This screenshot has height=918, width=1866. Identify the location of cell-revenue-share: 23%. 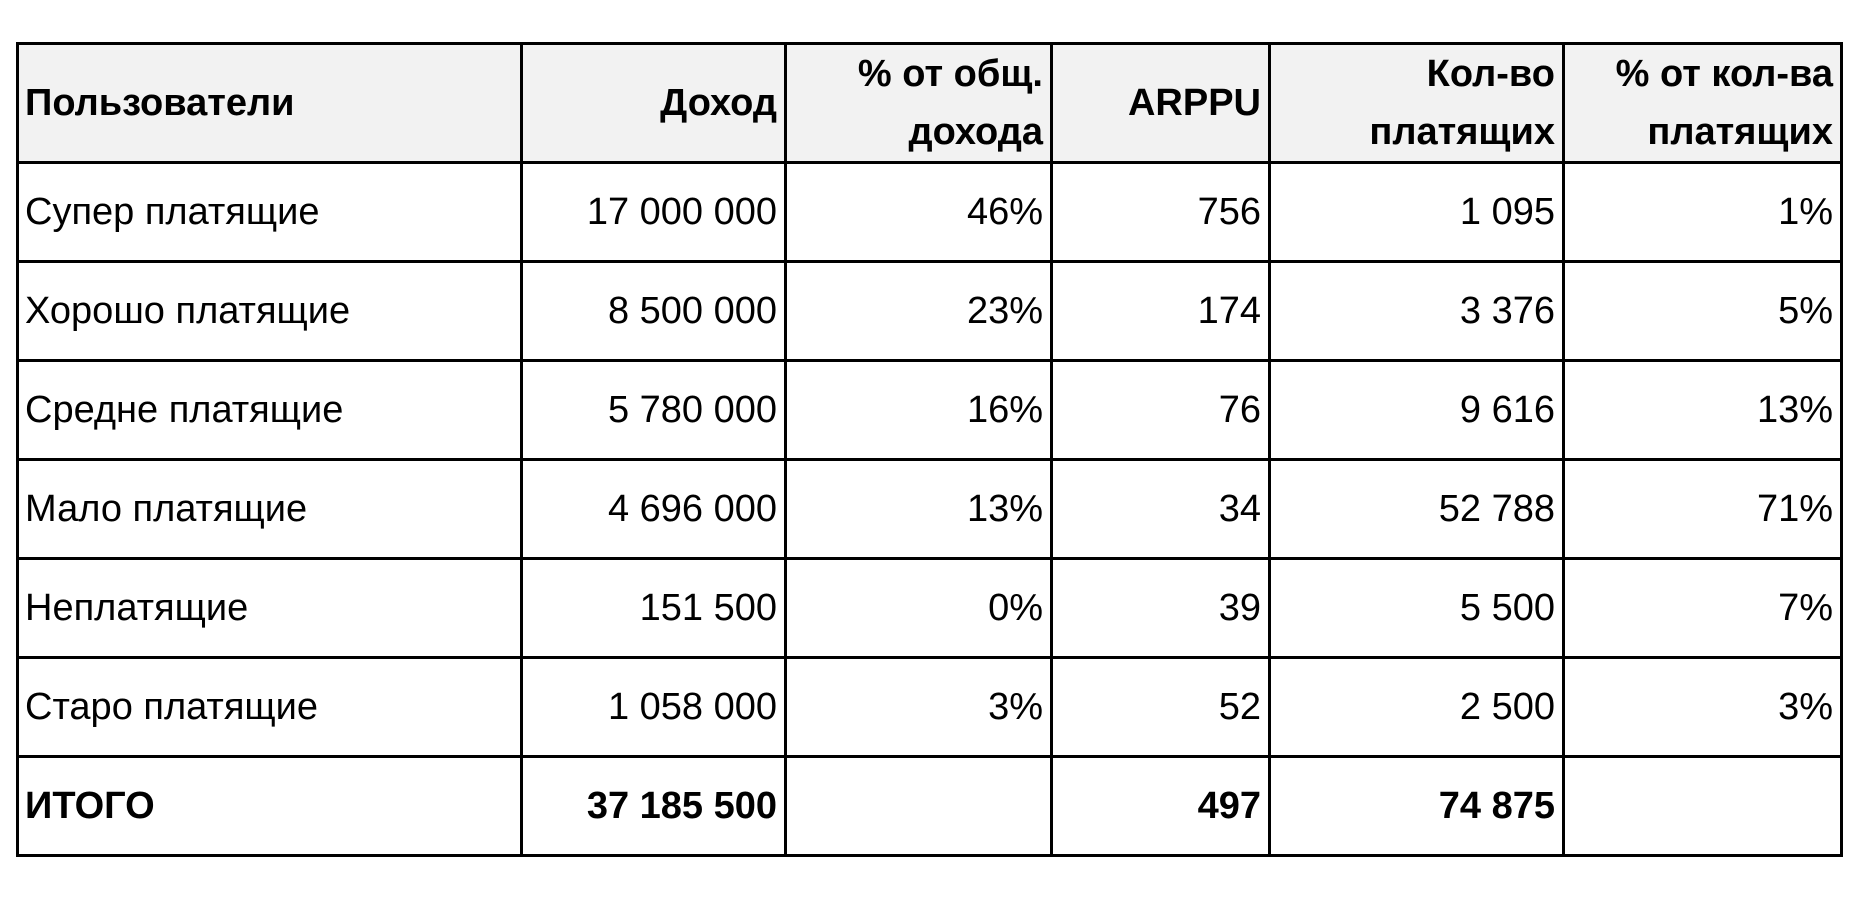
(918, 311).